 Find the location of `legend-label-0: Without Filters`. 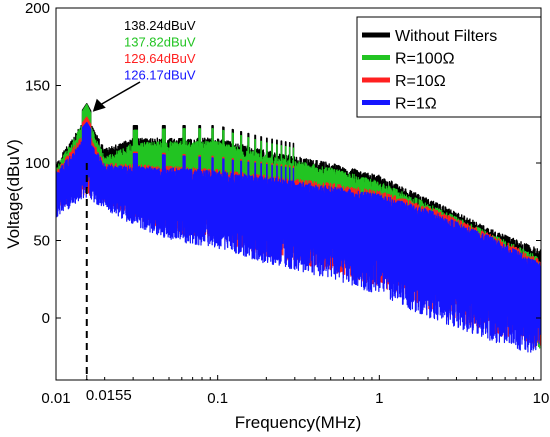

legend-label-0: Without Filters is located at coordinates (446, 36).